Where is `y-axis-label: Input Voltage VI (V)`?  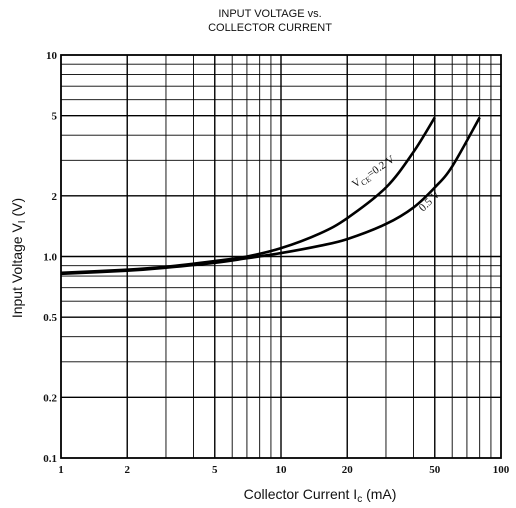
y-axis-label: Input Voltage VI (V) is located at coordinates (18, 258).